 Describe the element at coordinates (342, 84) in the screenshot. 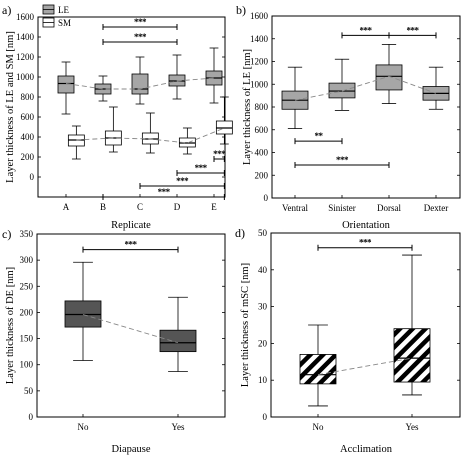

I see `box-LE-Sinister` at that location.